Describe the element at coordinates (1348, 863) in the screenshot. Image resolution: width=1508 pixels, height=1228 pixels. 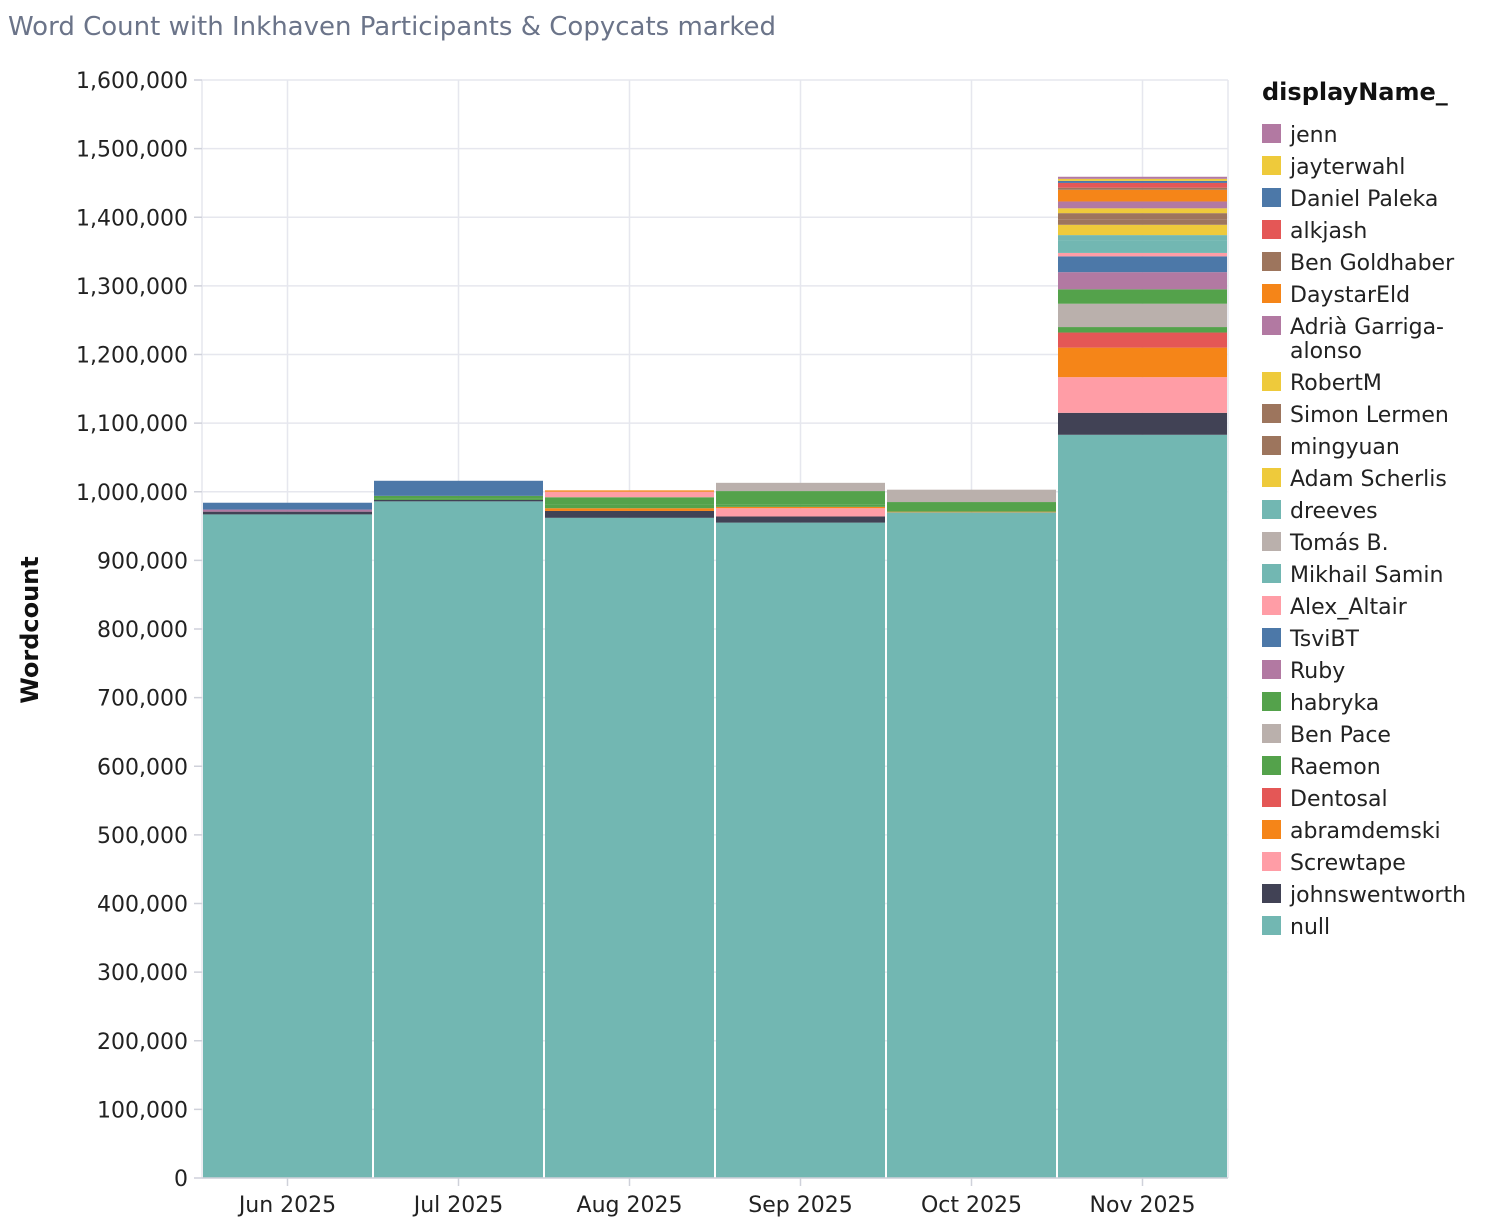
I see `legend-label: Screwtape` at that location.